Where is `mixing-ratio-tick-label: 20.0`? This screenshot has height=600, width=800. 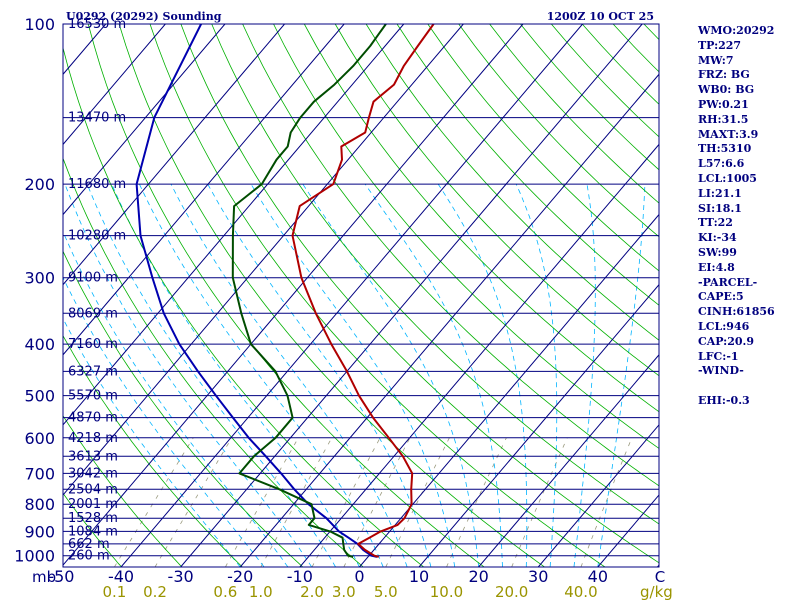 mixing-ratio-tick-label: 20.0 is located at coordinates (511, 591).